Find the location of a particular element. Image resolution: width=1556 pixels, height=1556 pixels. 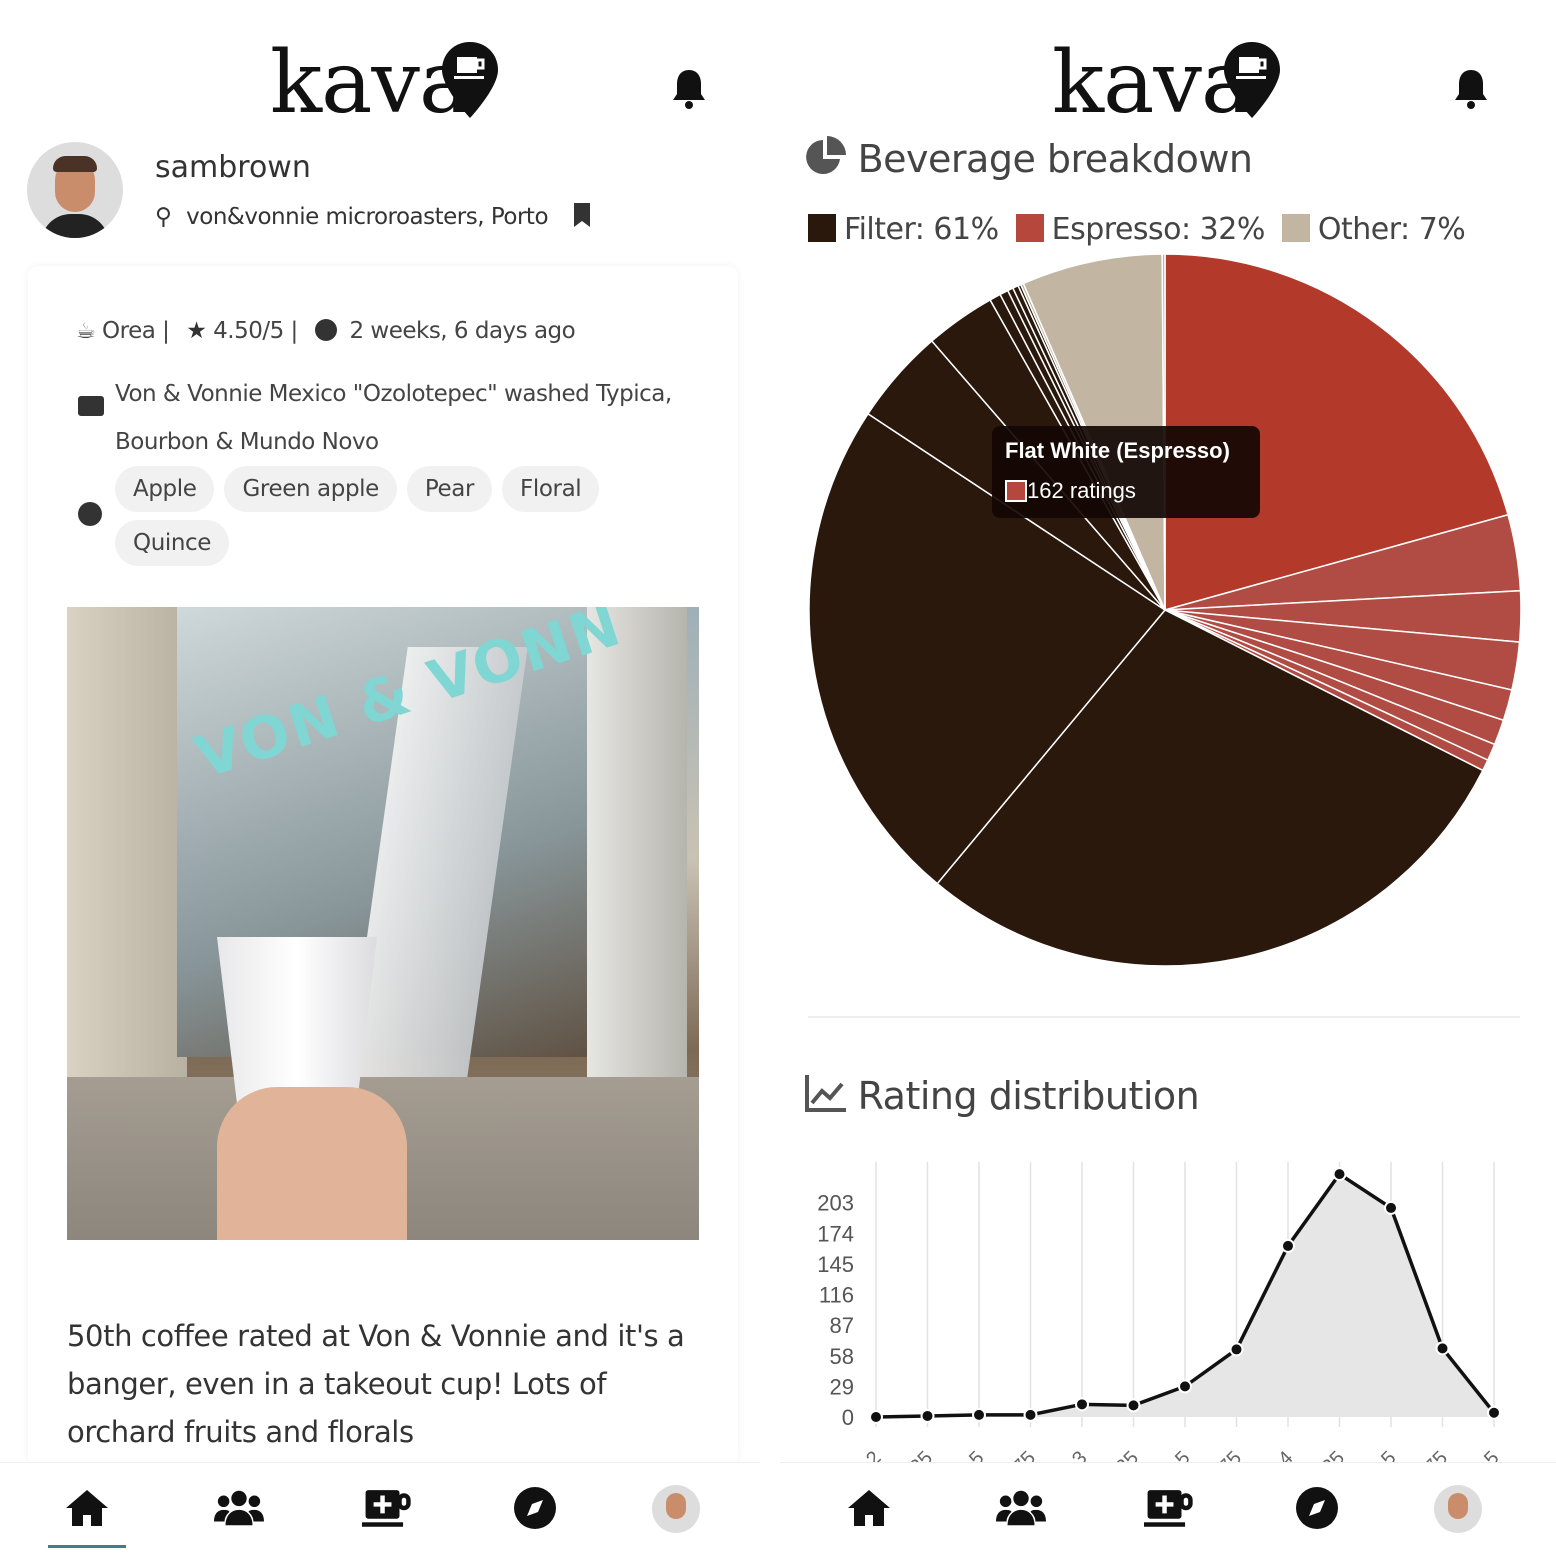

tooltip-swatch is located at coordinates (1016, 491).